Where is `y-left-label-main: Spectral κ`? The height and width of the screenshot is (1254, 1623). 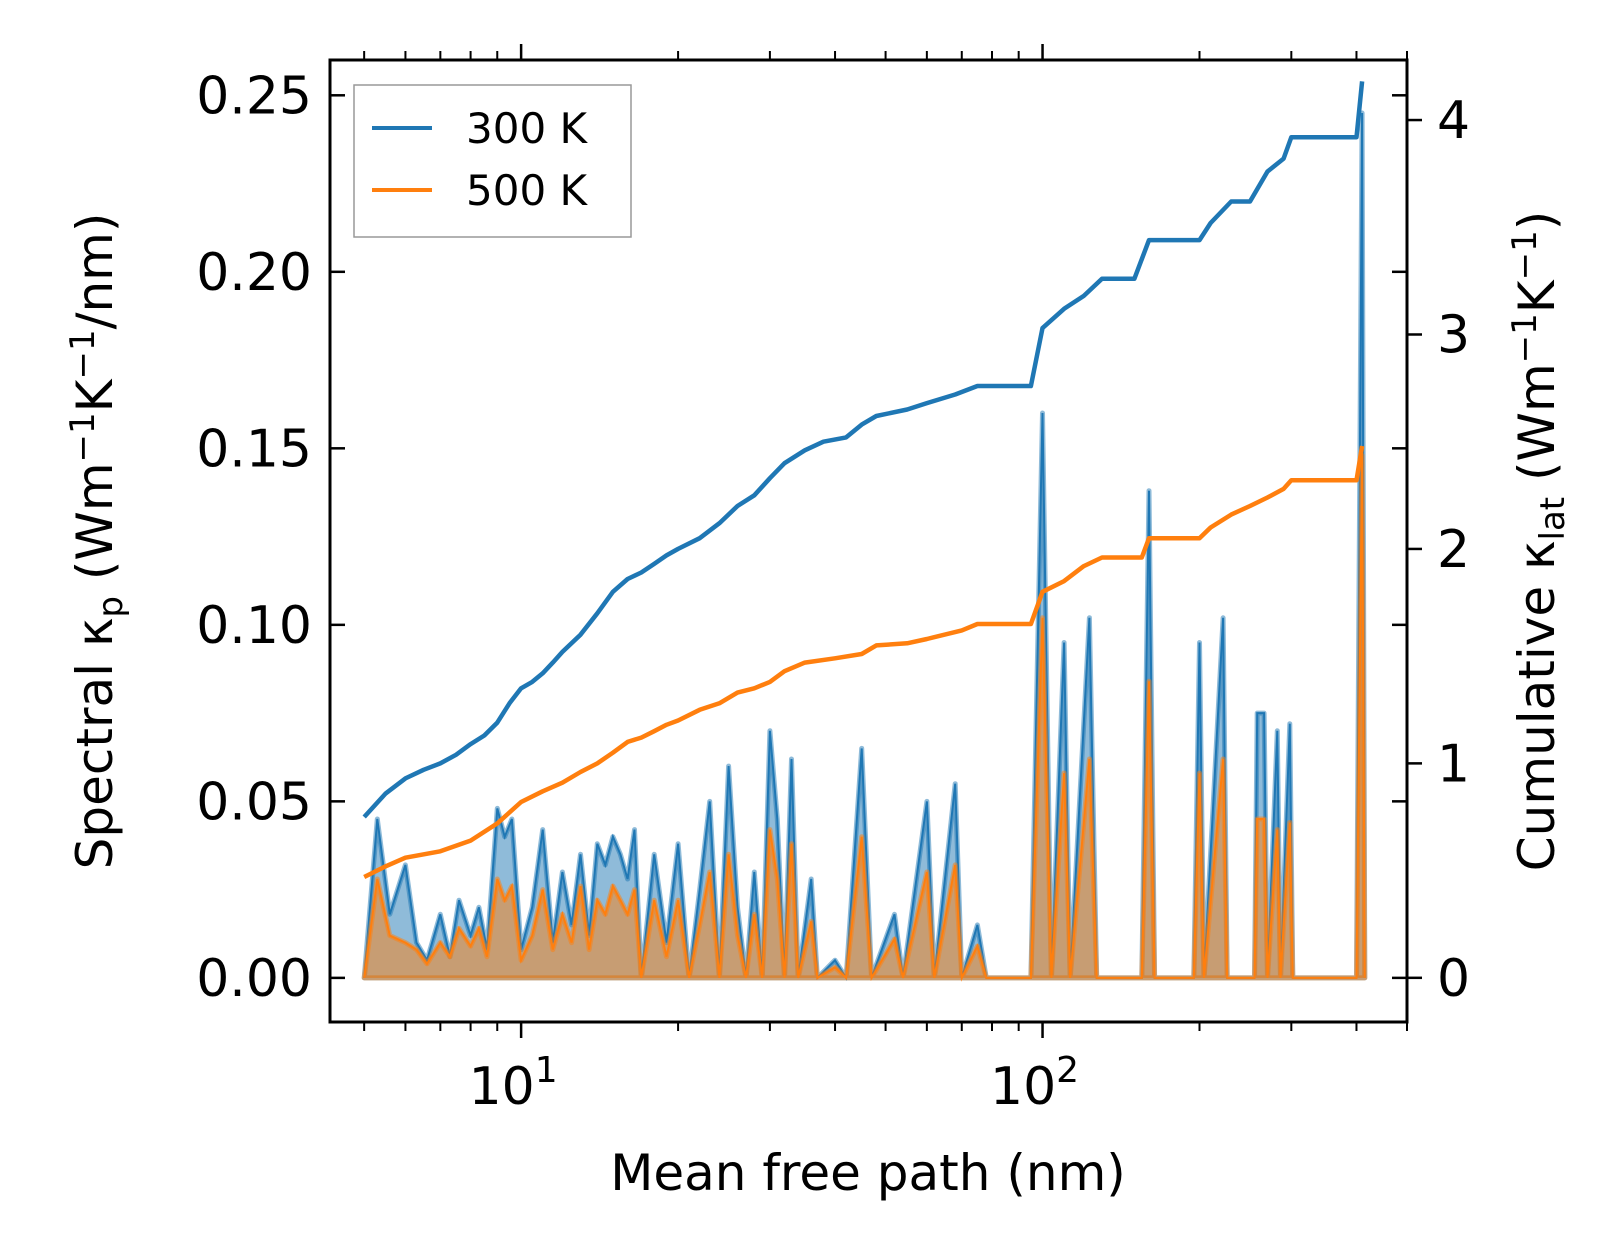
y-left-label-main: Spectral κ is located at coordinates (95, 744).